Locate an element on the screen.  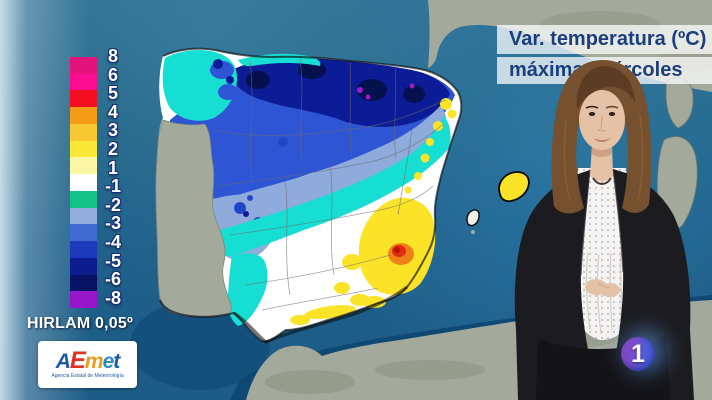
legend-label: -8 is located at coordinates (112, 297).